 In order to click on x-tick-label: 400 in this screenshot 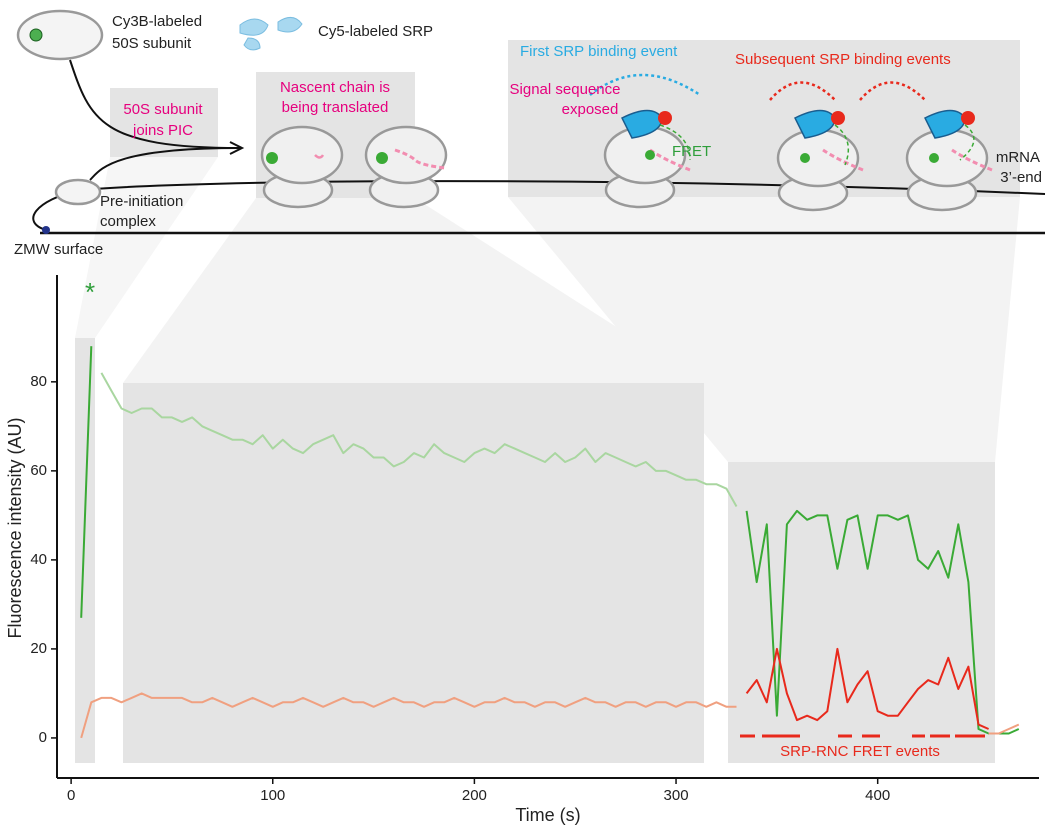, I will do `click(877, 795)`.